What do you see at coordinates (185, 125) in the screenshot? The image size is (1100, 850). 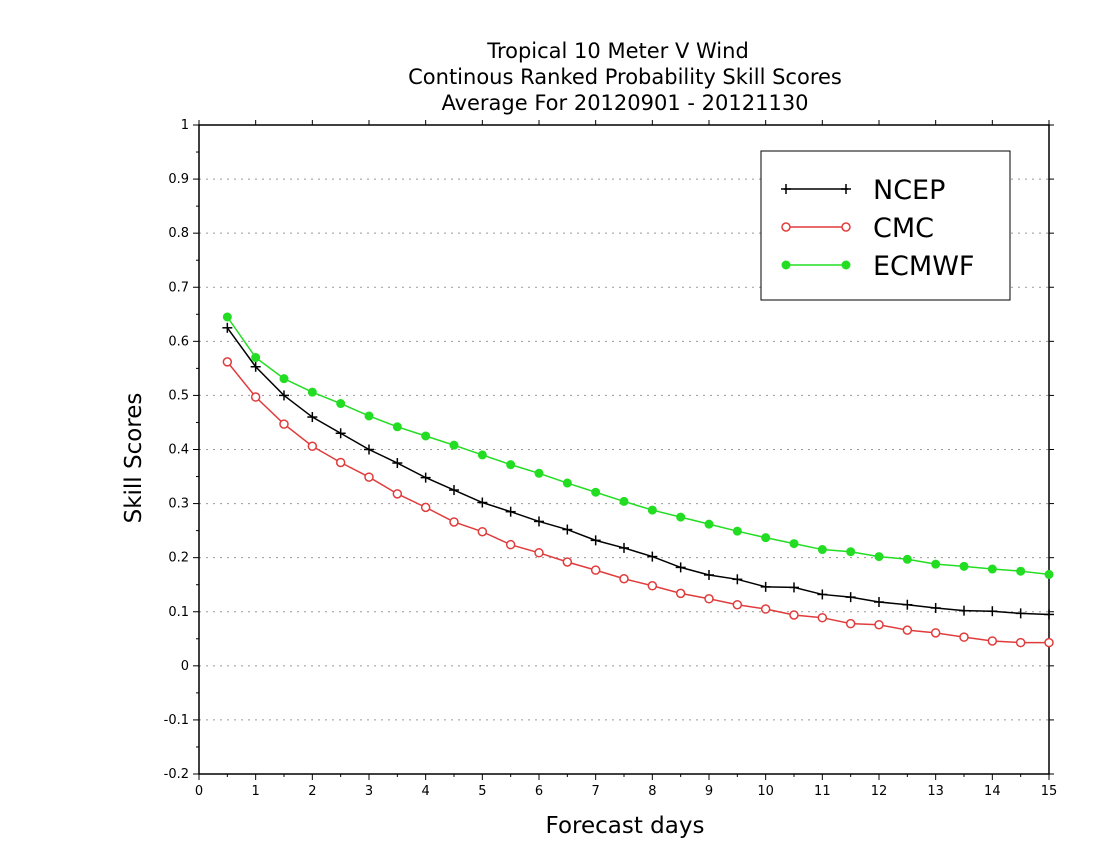 I see `y-tick-label: 1` at bounding box center [185, 125].